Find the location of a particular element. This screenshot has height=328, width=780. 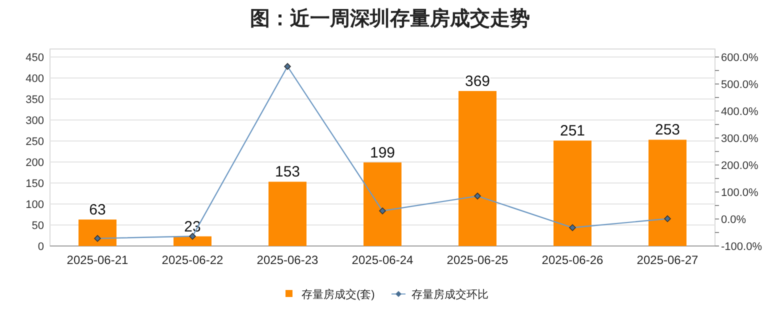

y2-tick-label: 400.0% is located at coordinates (740, 112).